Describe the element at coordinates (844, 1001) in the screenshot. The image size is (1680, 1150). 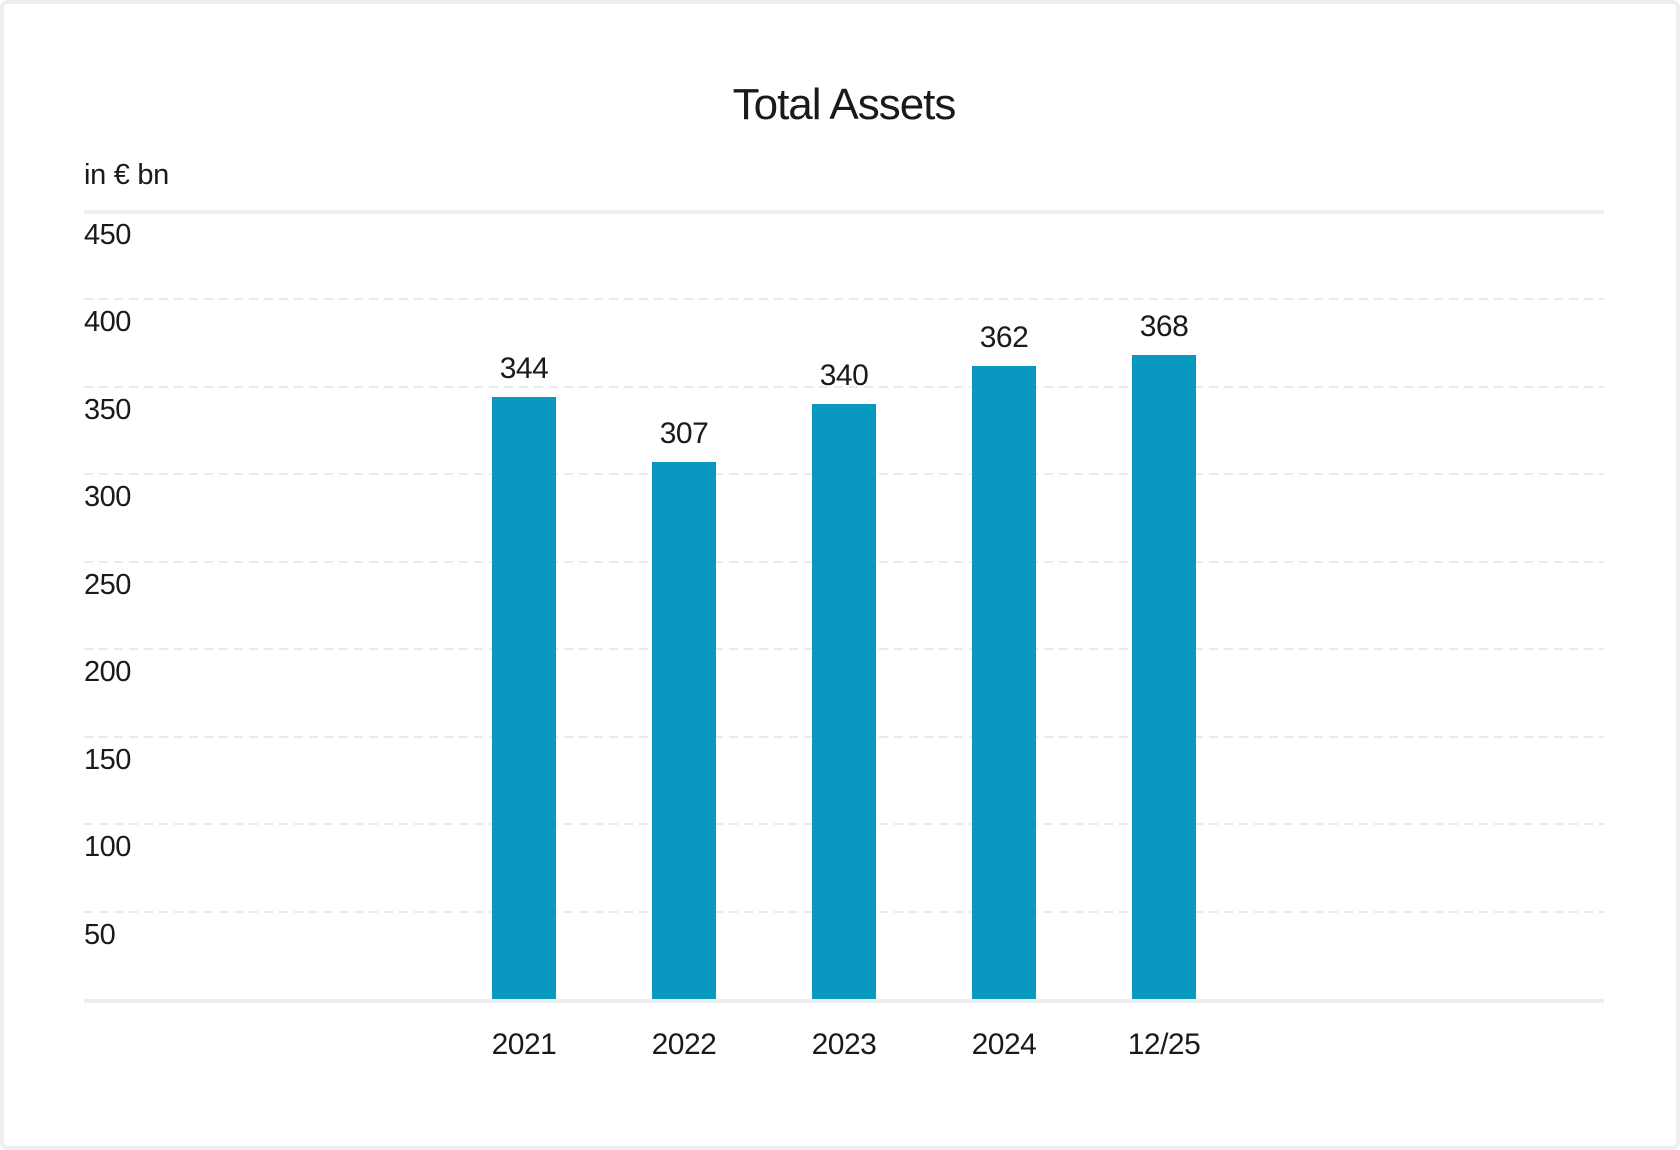
I see `x-axis-baseline` at that location.